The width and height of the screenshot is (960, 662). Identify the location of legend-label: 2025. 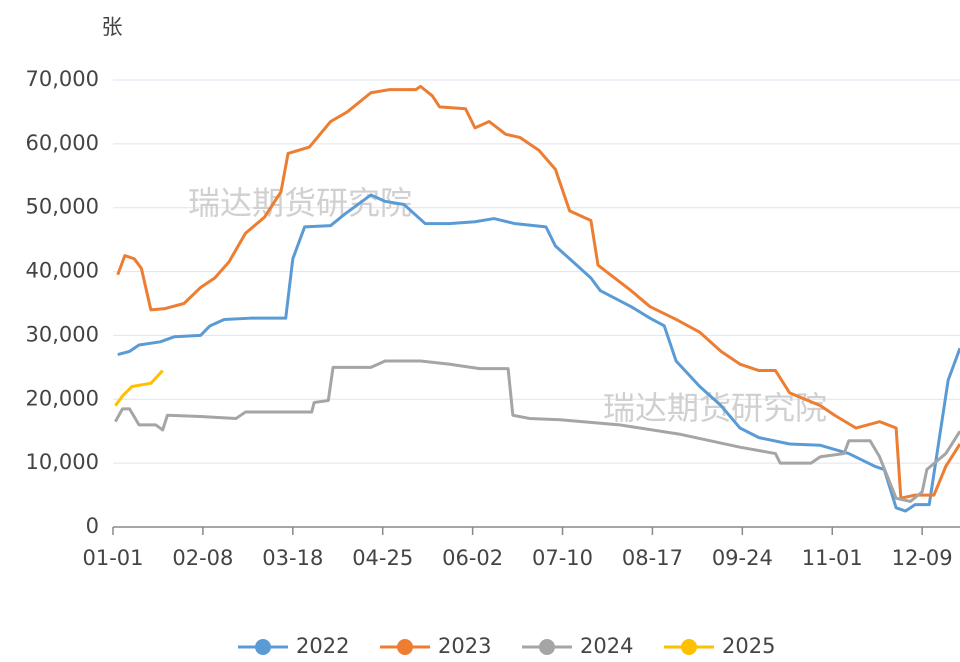
(748, 646).